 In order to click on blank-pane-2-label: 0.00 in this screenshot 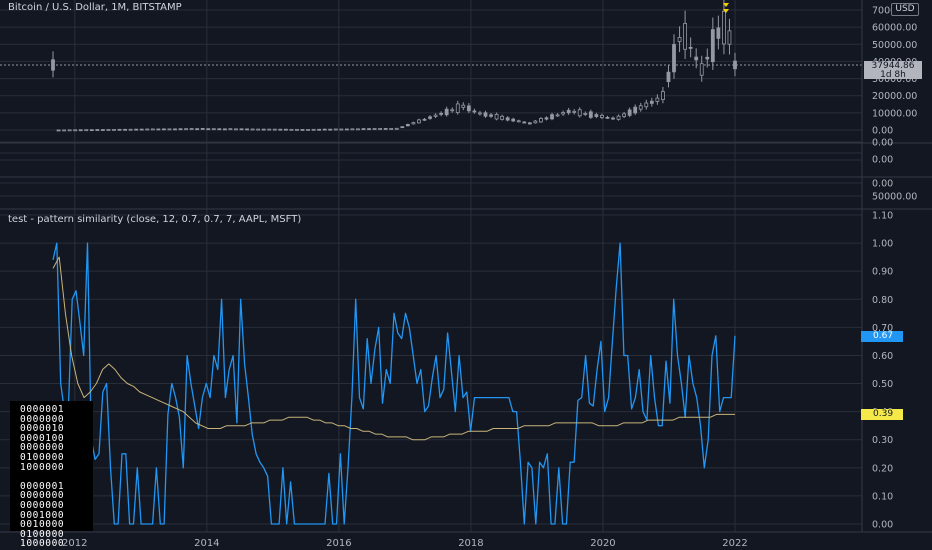, I will do `click(882, 184)`.